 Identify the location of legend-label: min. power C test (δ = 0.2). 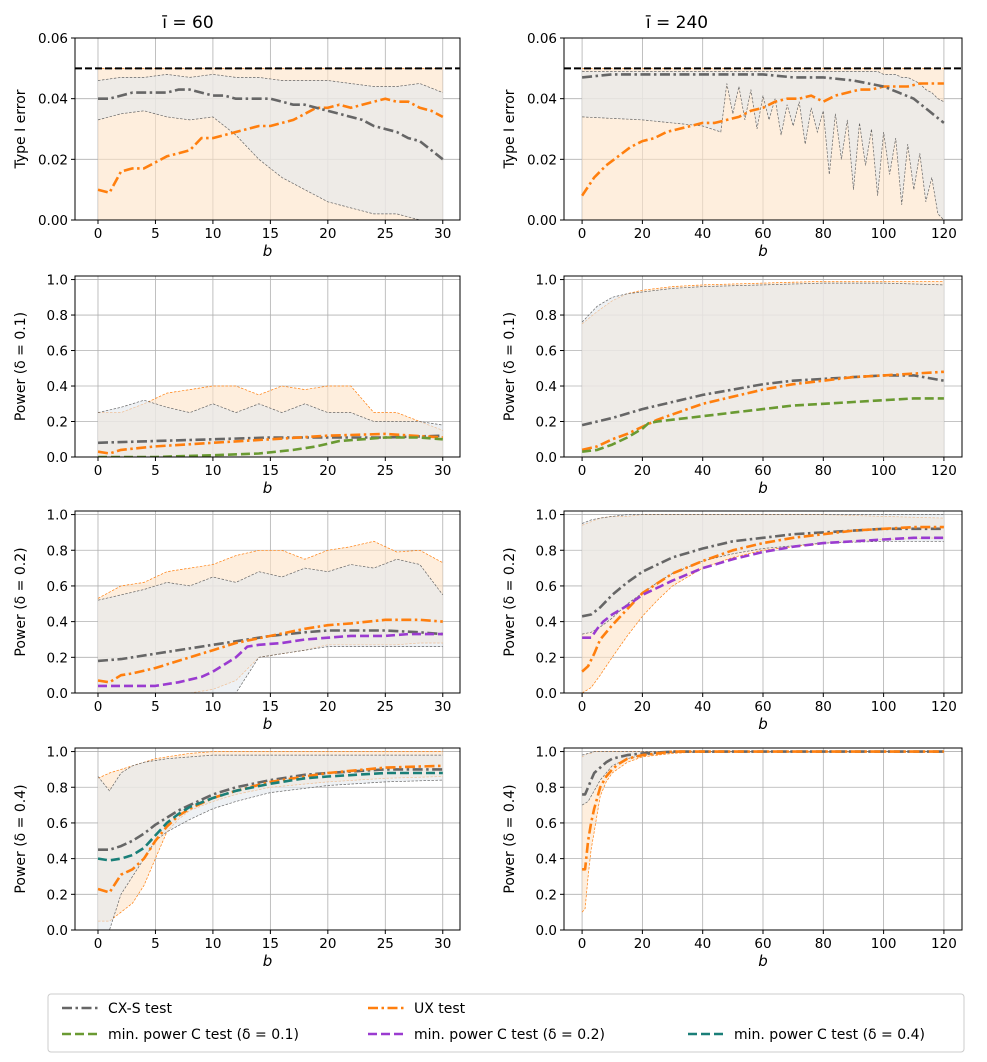
(509, 1035).